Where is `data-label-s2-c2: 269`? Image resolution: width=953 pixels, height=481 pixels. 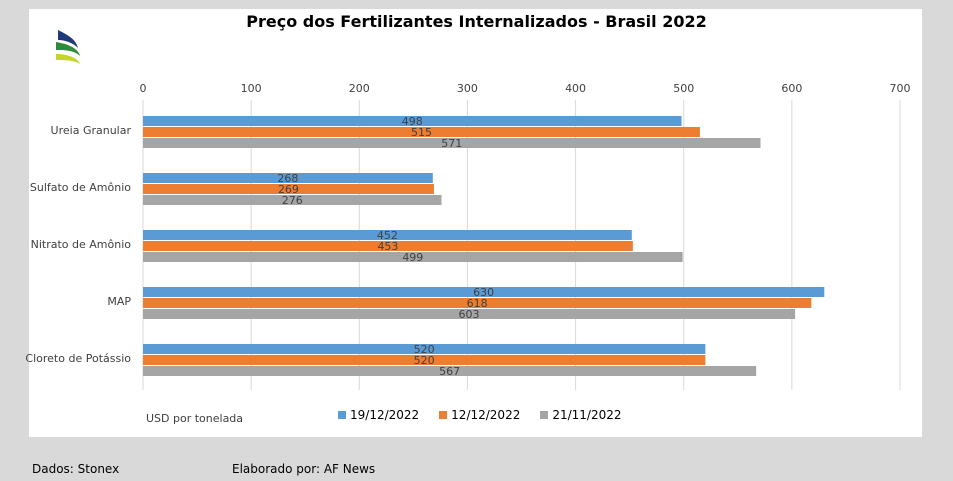
data-label-s2-c2: 269 is located at coordinates (288, 189).